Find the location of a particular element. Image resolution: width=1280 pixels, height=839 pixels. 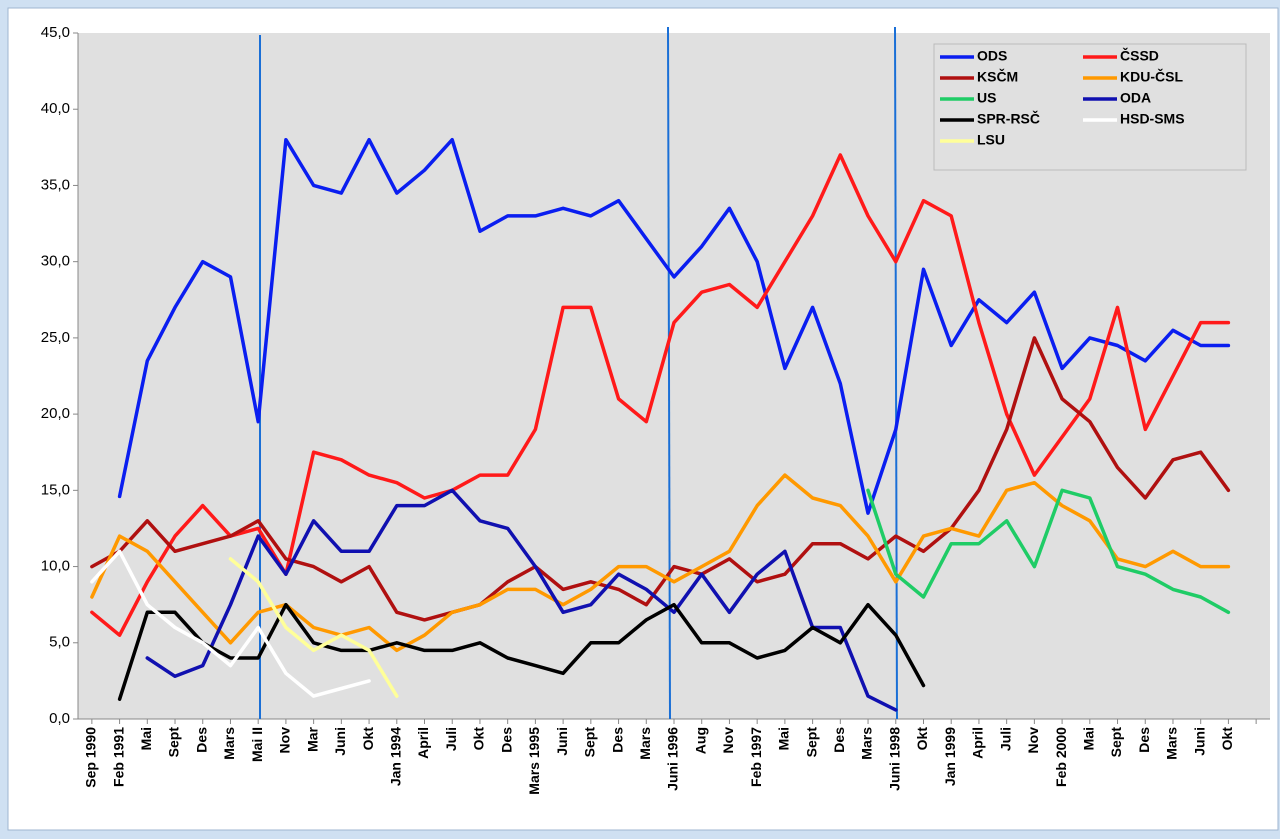

legend-label: KSČM is located at coordinates (997, 76).